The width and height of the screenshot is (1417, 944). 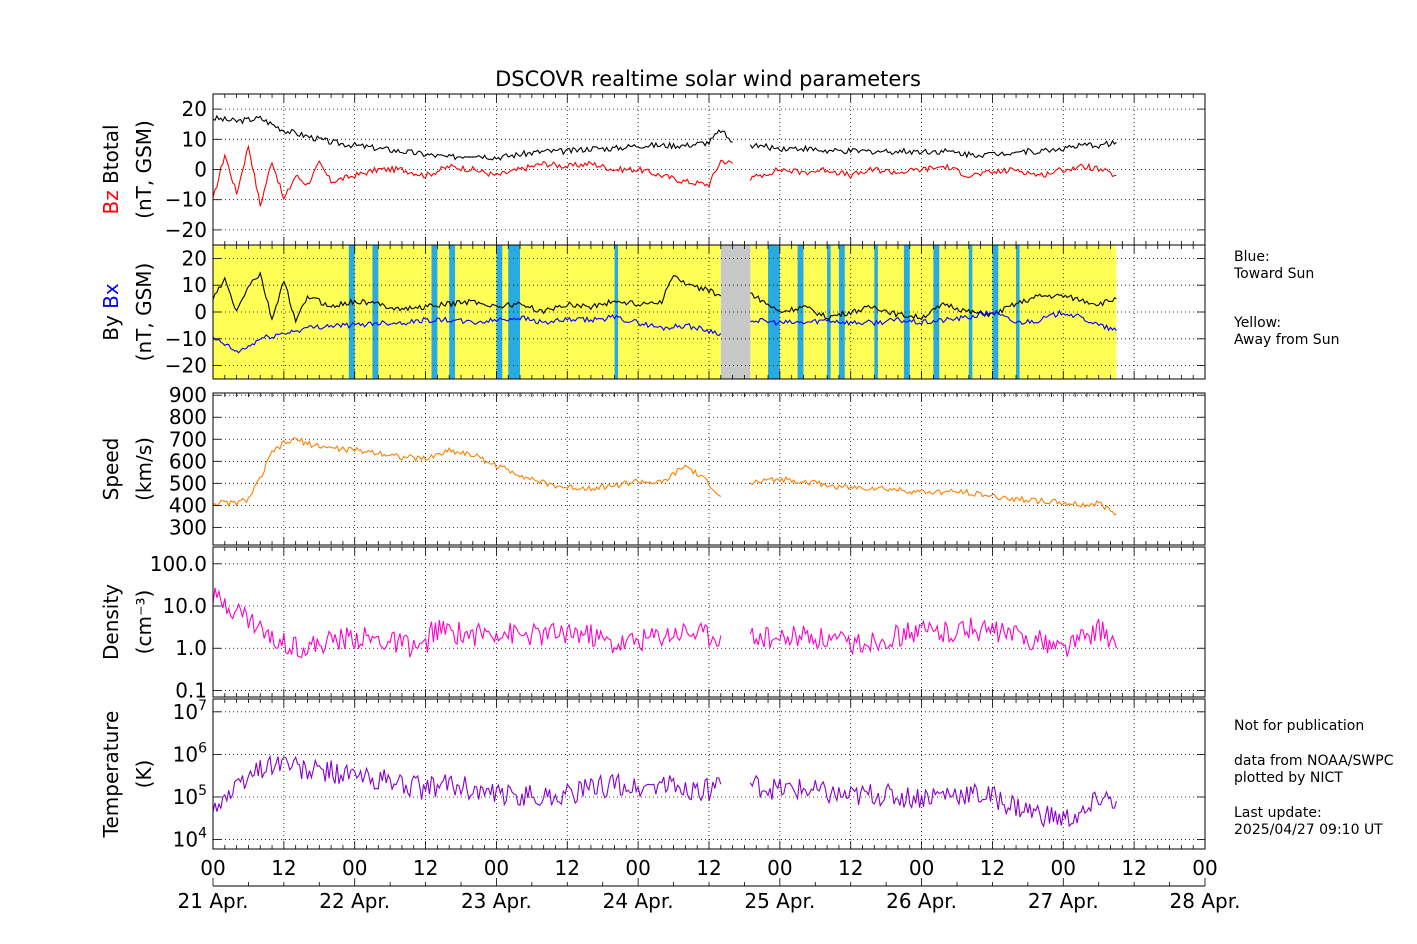 What do you see at coordinates (354, 901) in the screenshot?
I see `xtick-day-label-1: 22 Apr.` at bounding box center [354, 901].